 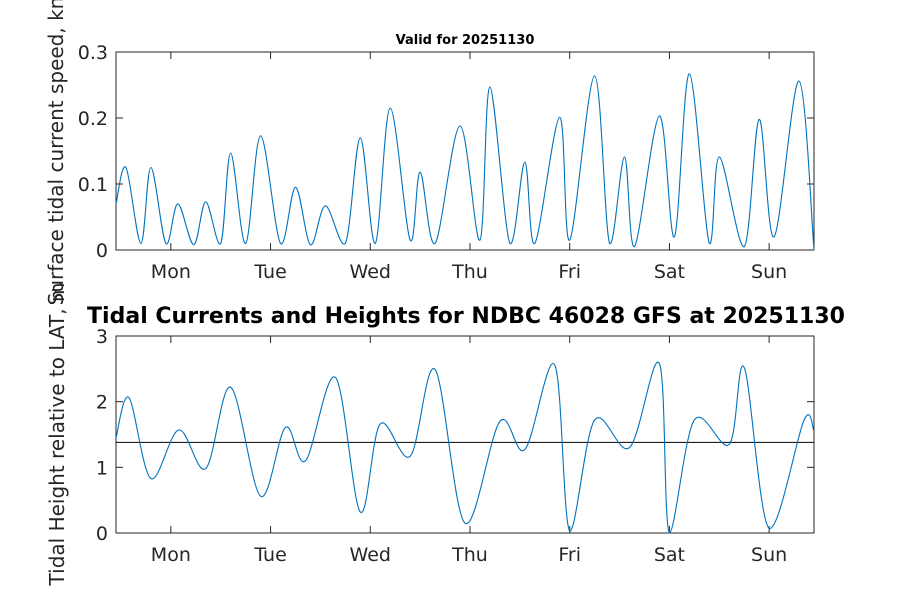 What do you see at coordinates (102, 403) in the screenshot?
I see `y-tick-label: 2` at bounding box center [102, 403].